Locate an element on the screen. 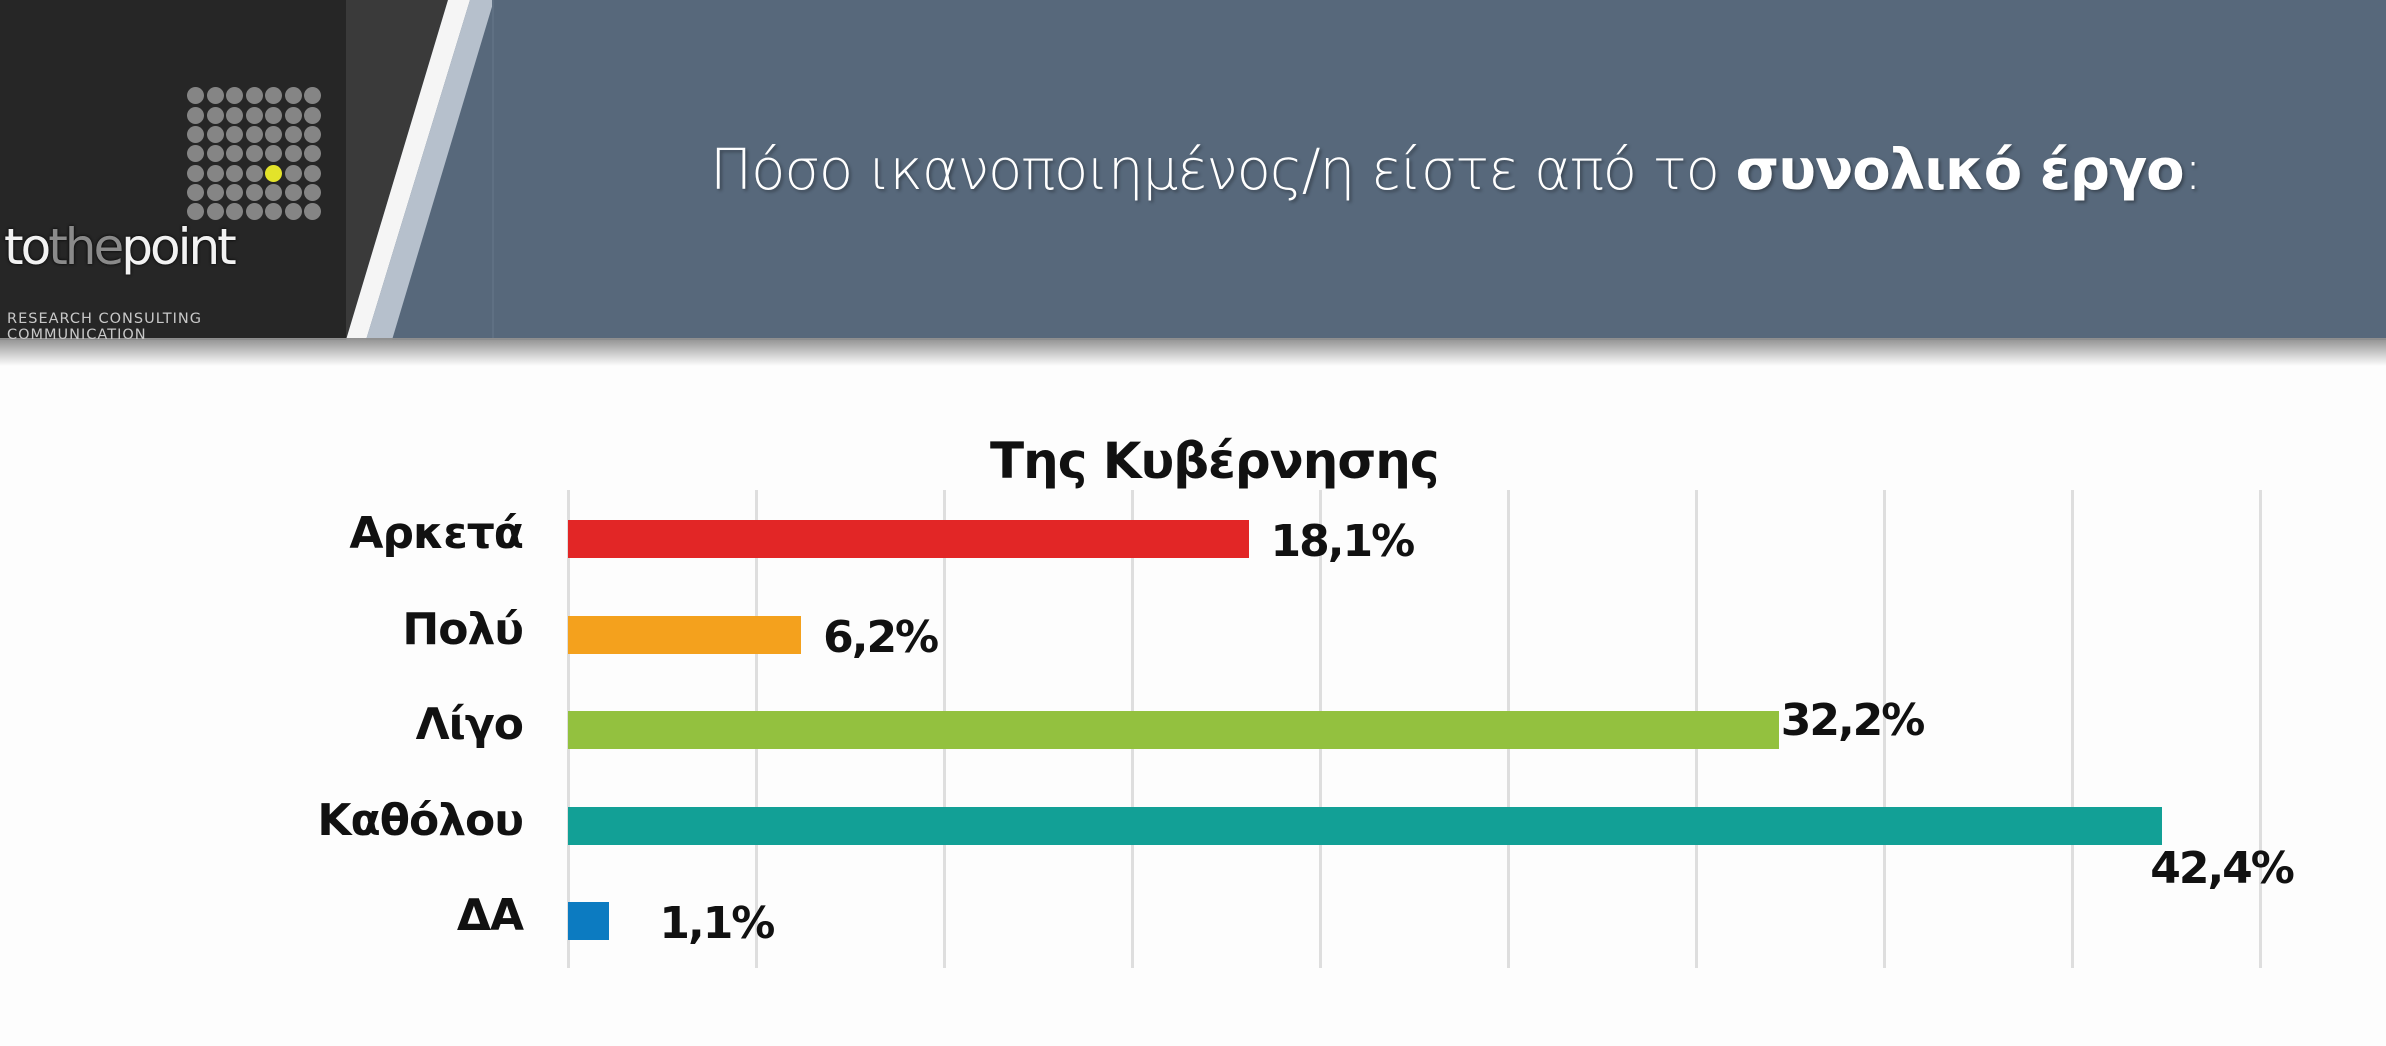 The width and height of the screenshot is (2386, 1046). category-label: ΔΑ is located at coordinates (490, 915).